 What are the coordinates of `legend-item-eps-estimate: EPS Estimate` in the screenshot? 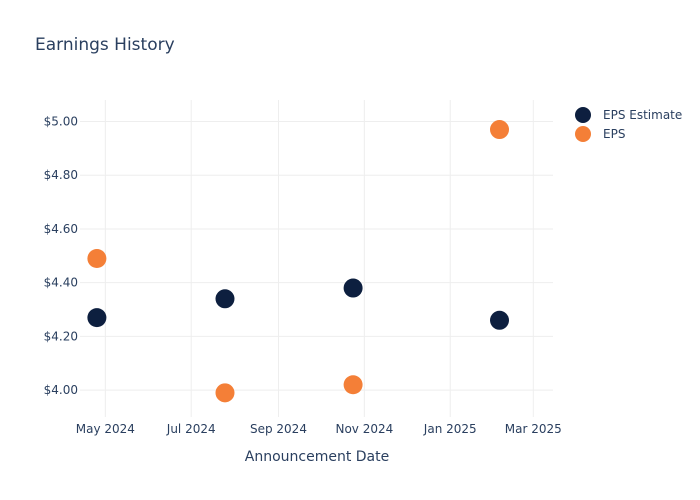 It's located at (628, 115).